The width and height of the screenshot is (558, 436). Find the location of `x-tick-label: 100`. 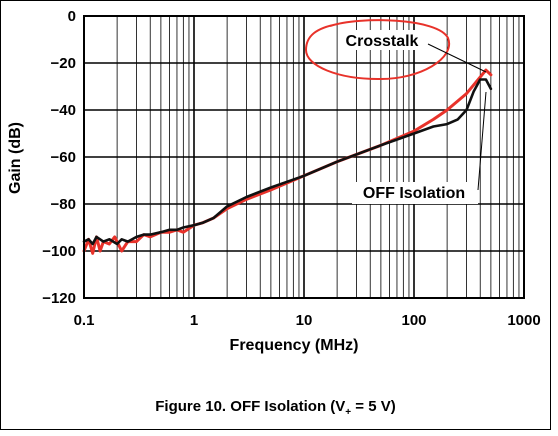

x-tick-label: 100 is located at coordinates (413, 320).